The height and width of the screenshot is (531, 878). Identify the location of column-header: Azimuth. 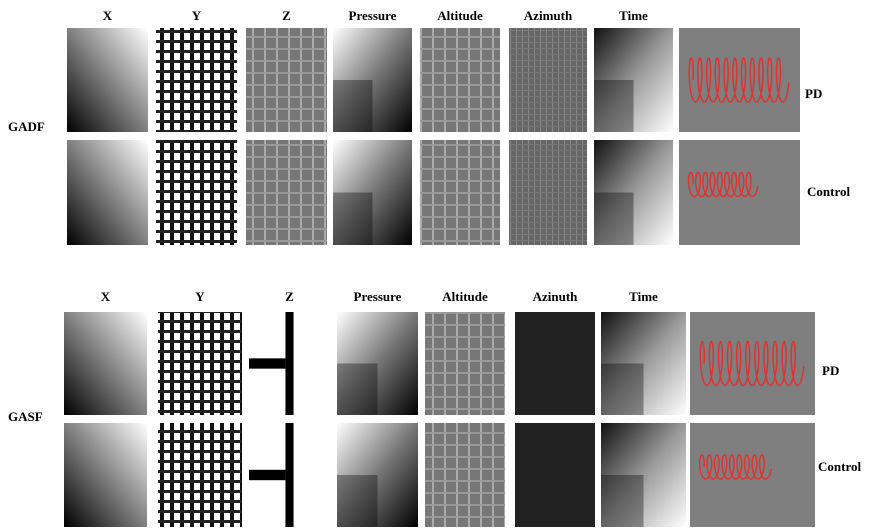
(548, 15).